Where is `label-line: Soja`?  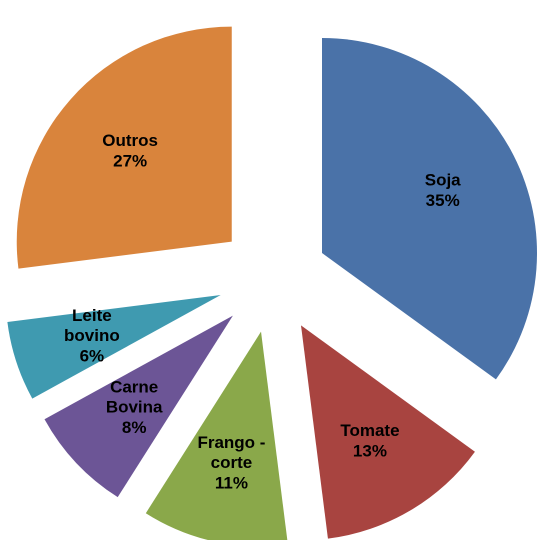
label-line: Soja is located at coordinates (443, 180).